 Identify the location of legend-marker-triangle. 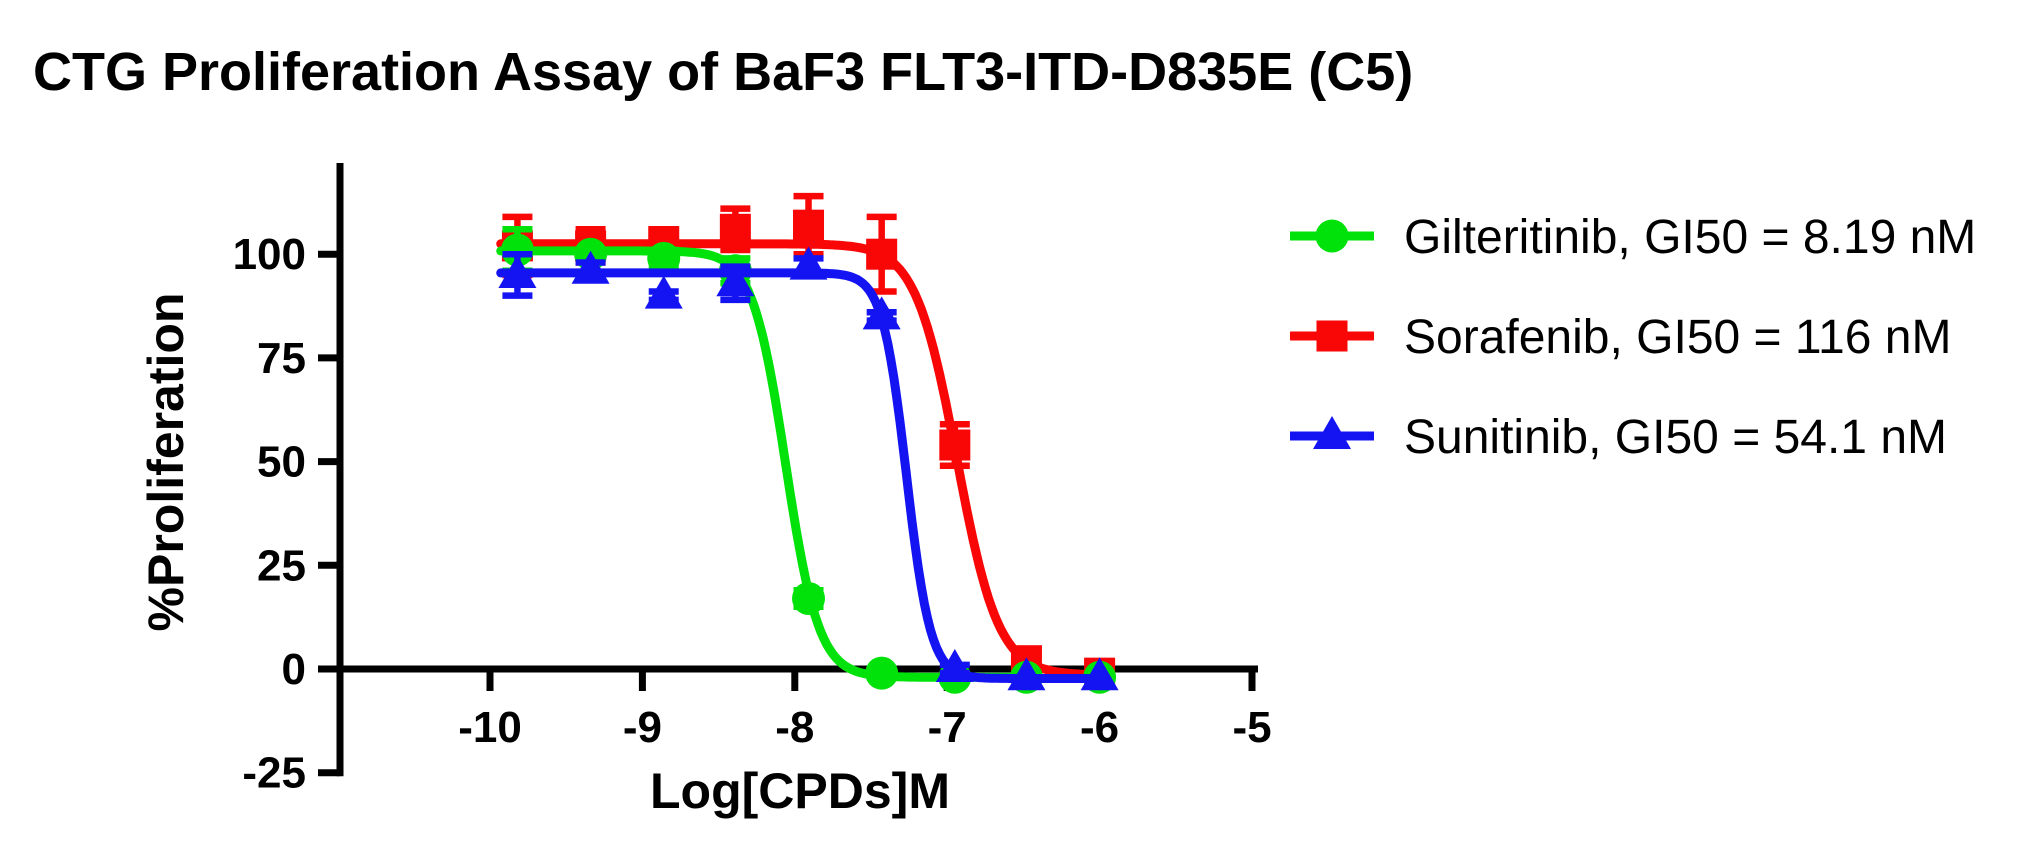
(1332, 432).